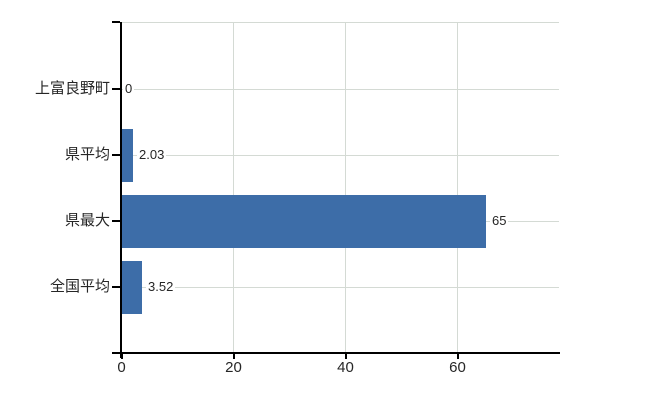  I want to click on x-tick-label: 20, so click(233, 367).